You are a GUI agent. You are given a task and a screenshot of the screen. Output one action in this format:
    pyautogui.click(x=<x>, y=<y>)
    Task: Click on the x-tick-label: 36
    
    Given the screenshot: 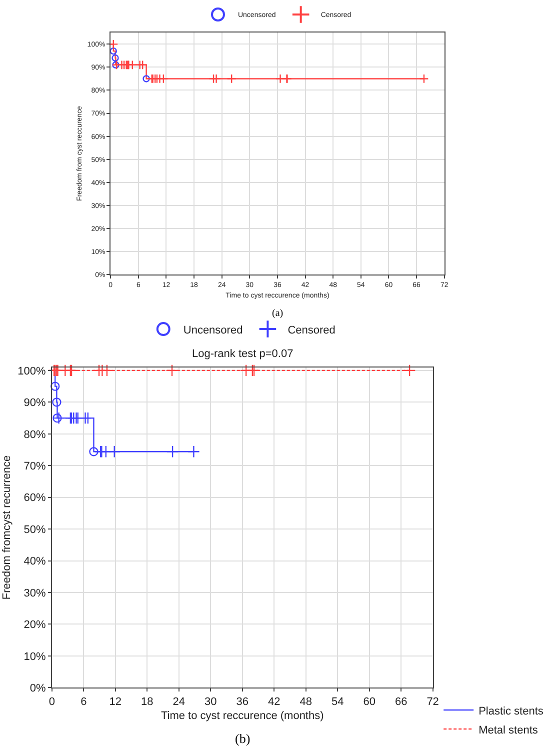 What is the action you would take?
    pyautogui.click(x=242, y=702)
    